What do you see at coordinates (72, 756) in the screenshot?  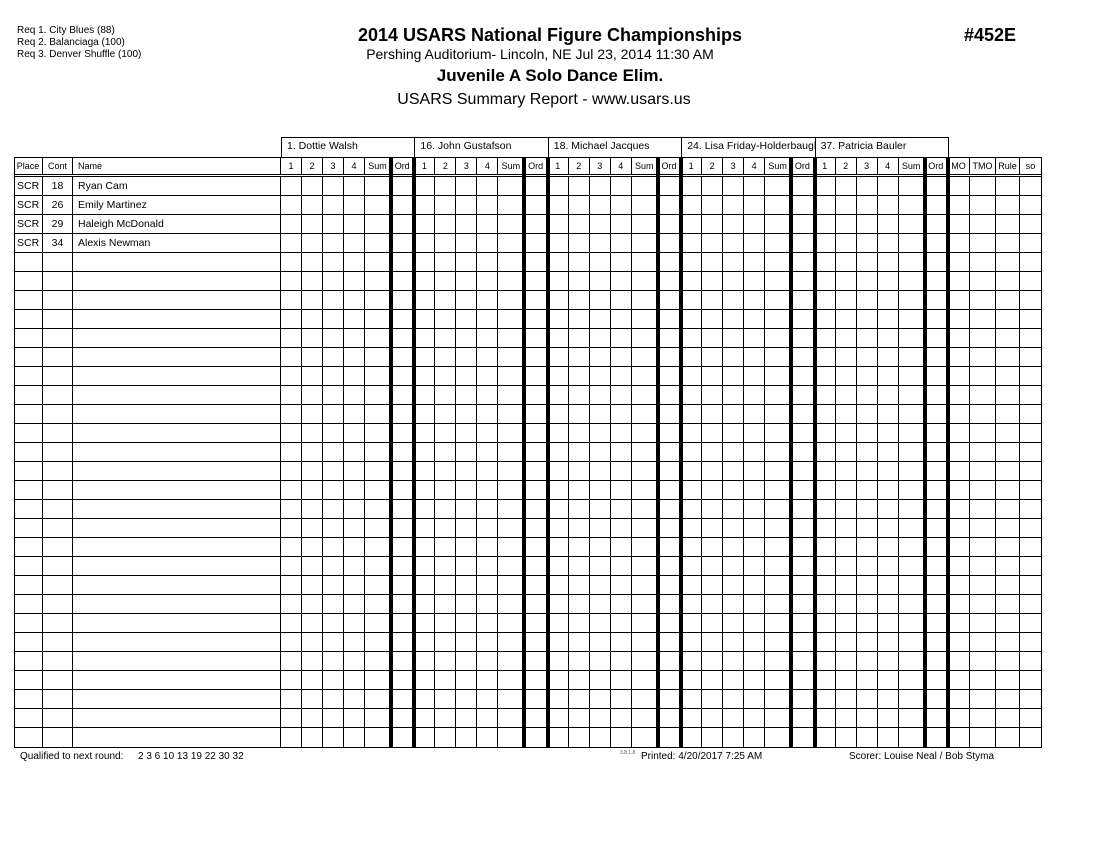 I see `qualified-label: Qualified to next round:` at bounding box center [72, 756].